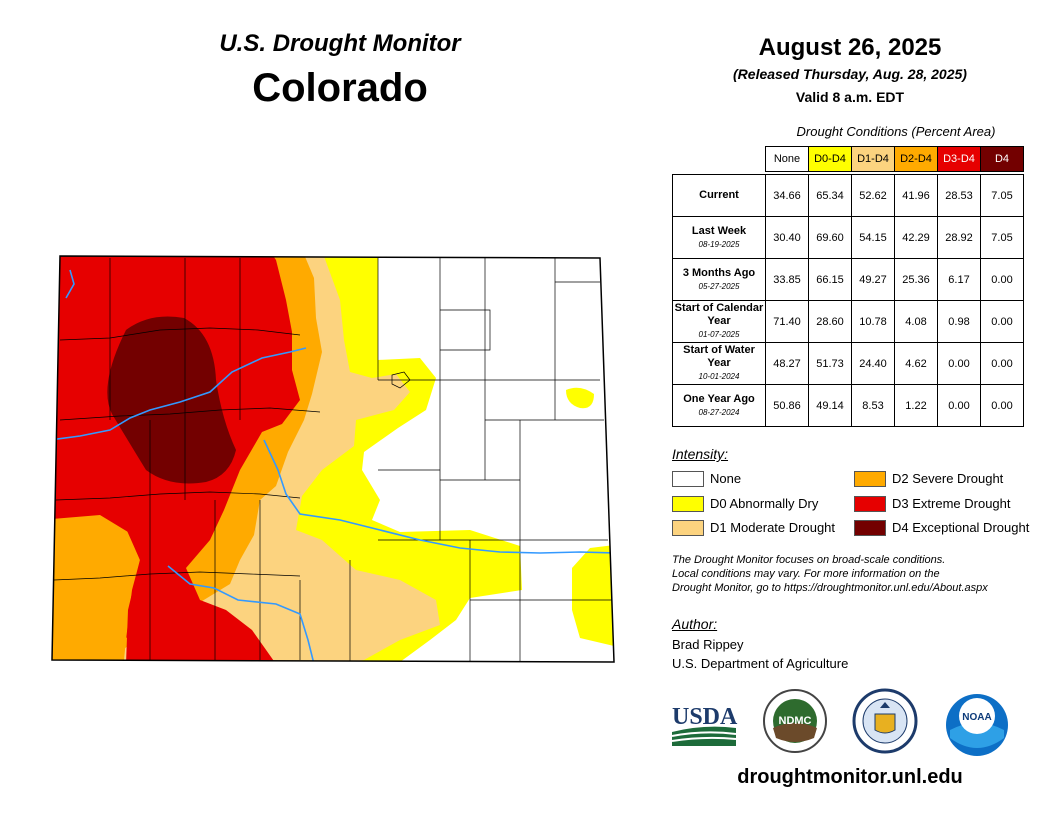 The height and width of the screenshot is (816, 1056). I want to click on zone-d2-west, so click(96, 588).